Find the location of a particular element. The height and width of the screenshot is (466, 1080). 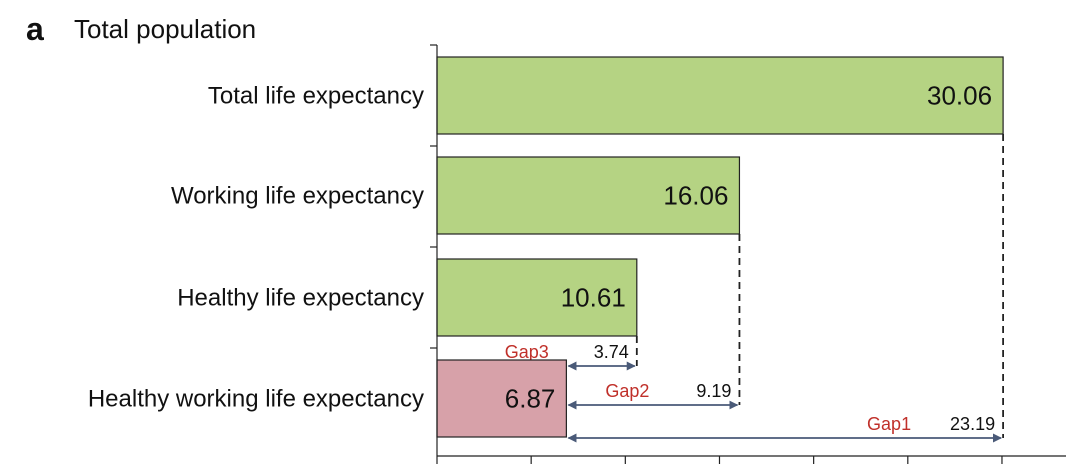

value-label-4: 6.87 is located at coordinates (530, 399).